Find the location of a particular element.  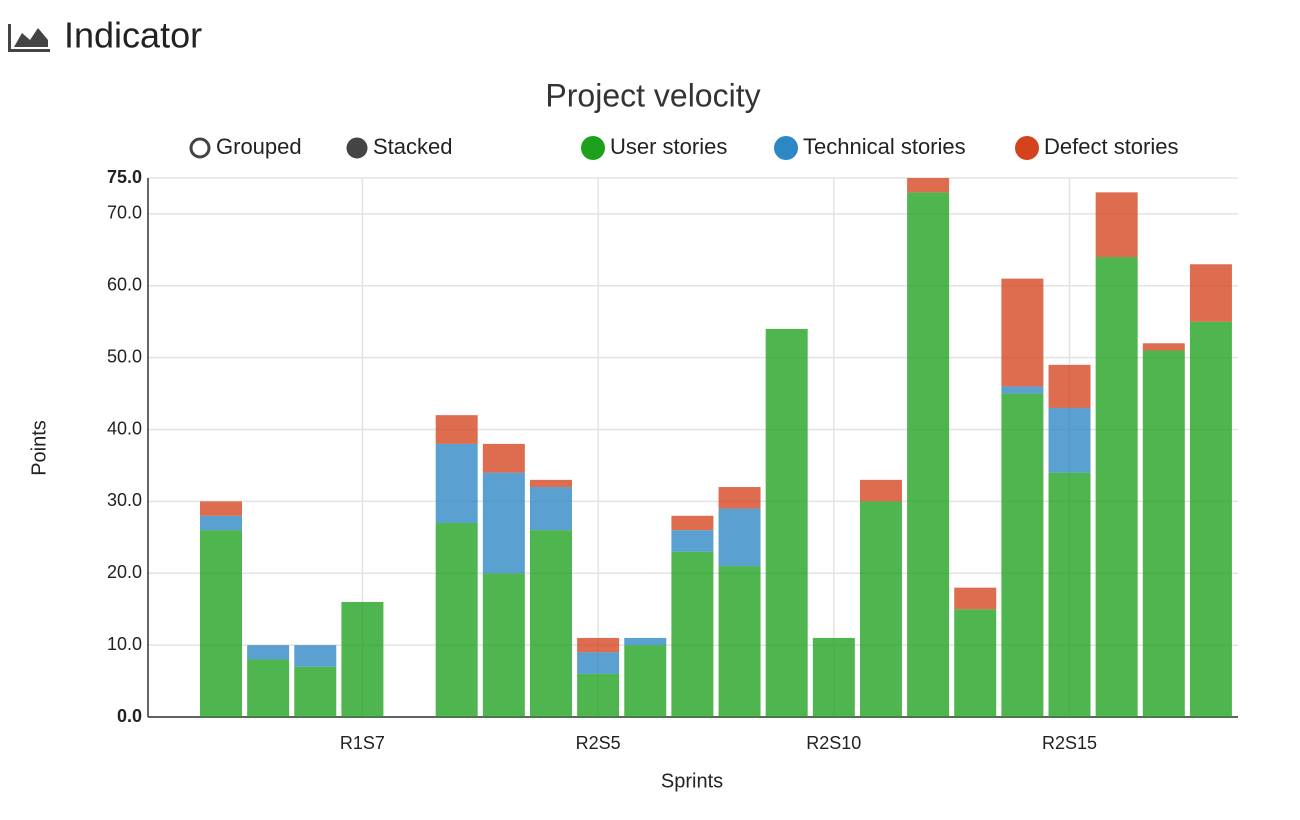

y-axis-label: Points is located at coordinates (39, 448).